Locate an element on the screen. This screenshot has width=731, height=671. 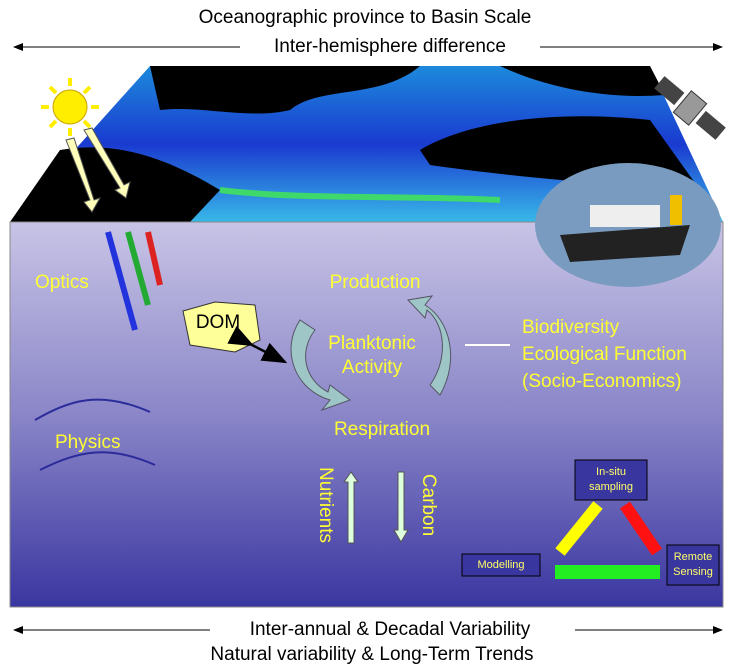
dom-label: DOM is located at coordinates (218, 322).